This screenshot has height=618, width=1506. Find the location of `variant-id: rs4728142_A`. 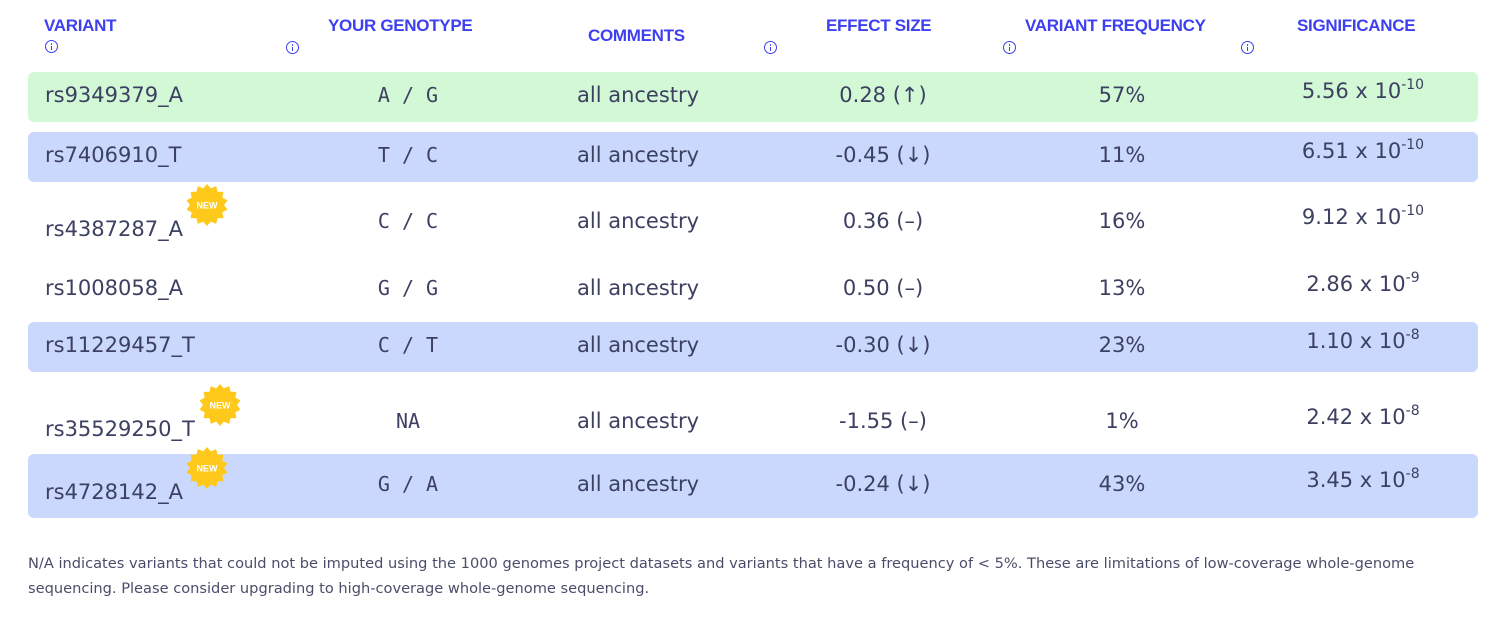

variant-id: rs4728142_A is located at coordinates (114, 492).